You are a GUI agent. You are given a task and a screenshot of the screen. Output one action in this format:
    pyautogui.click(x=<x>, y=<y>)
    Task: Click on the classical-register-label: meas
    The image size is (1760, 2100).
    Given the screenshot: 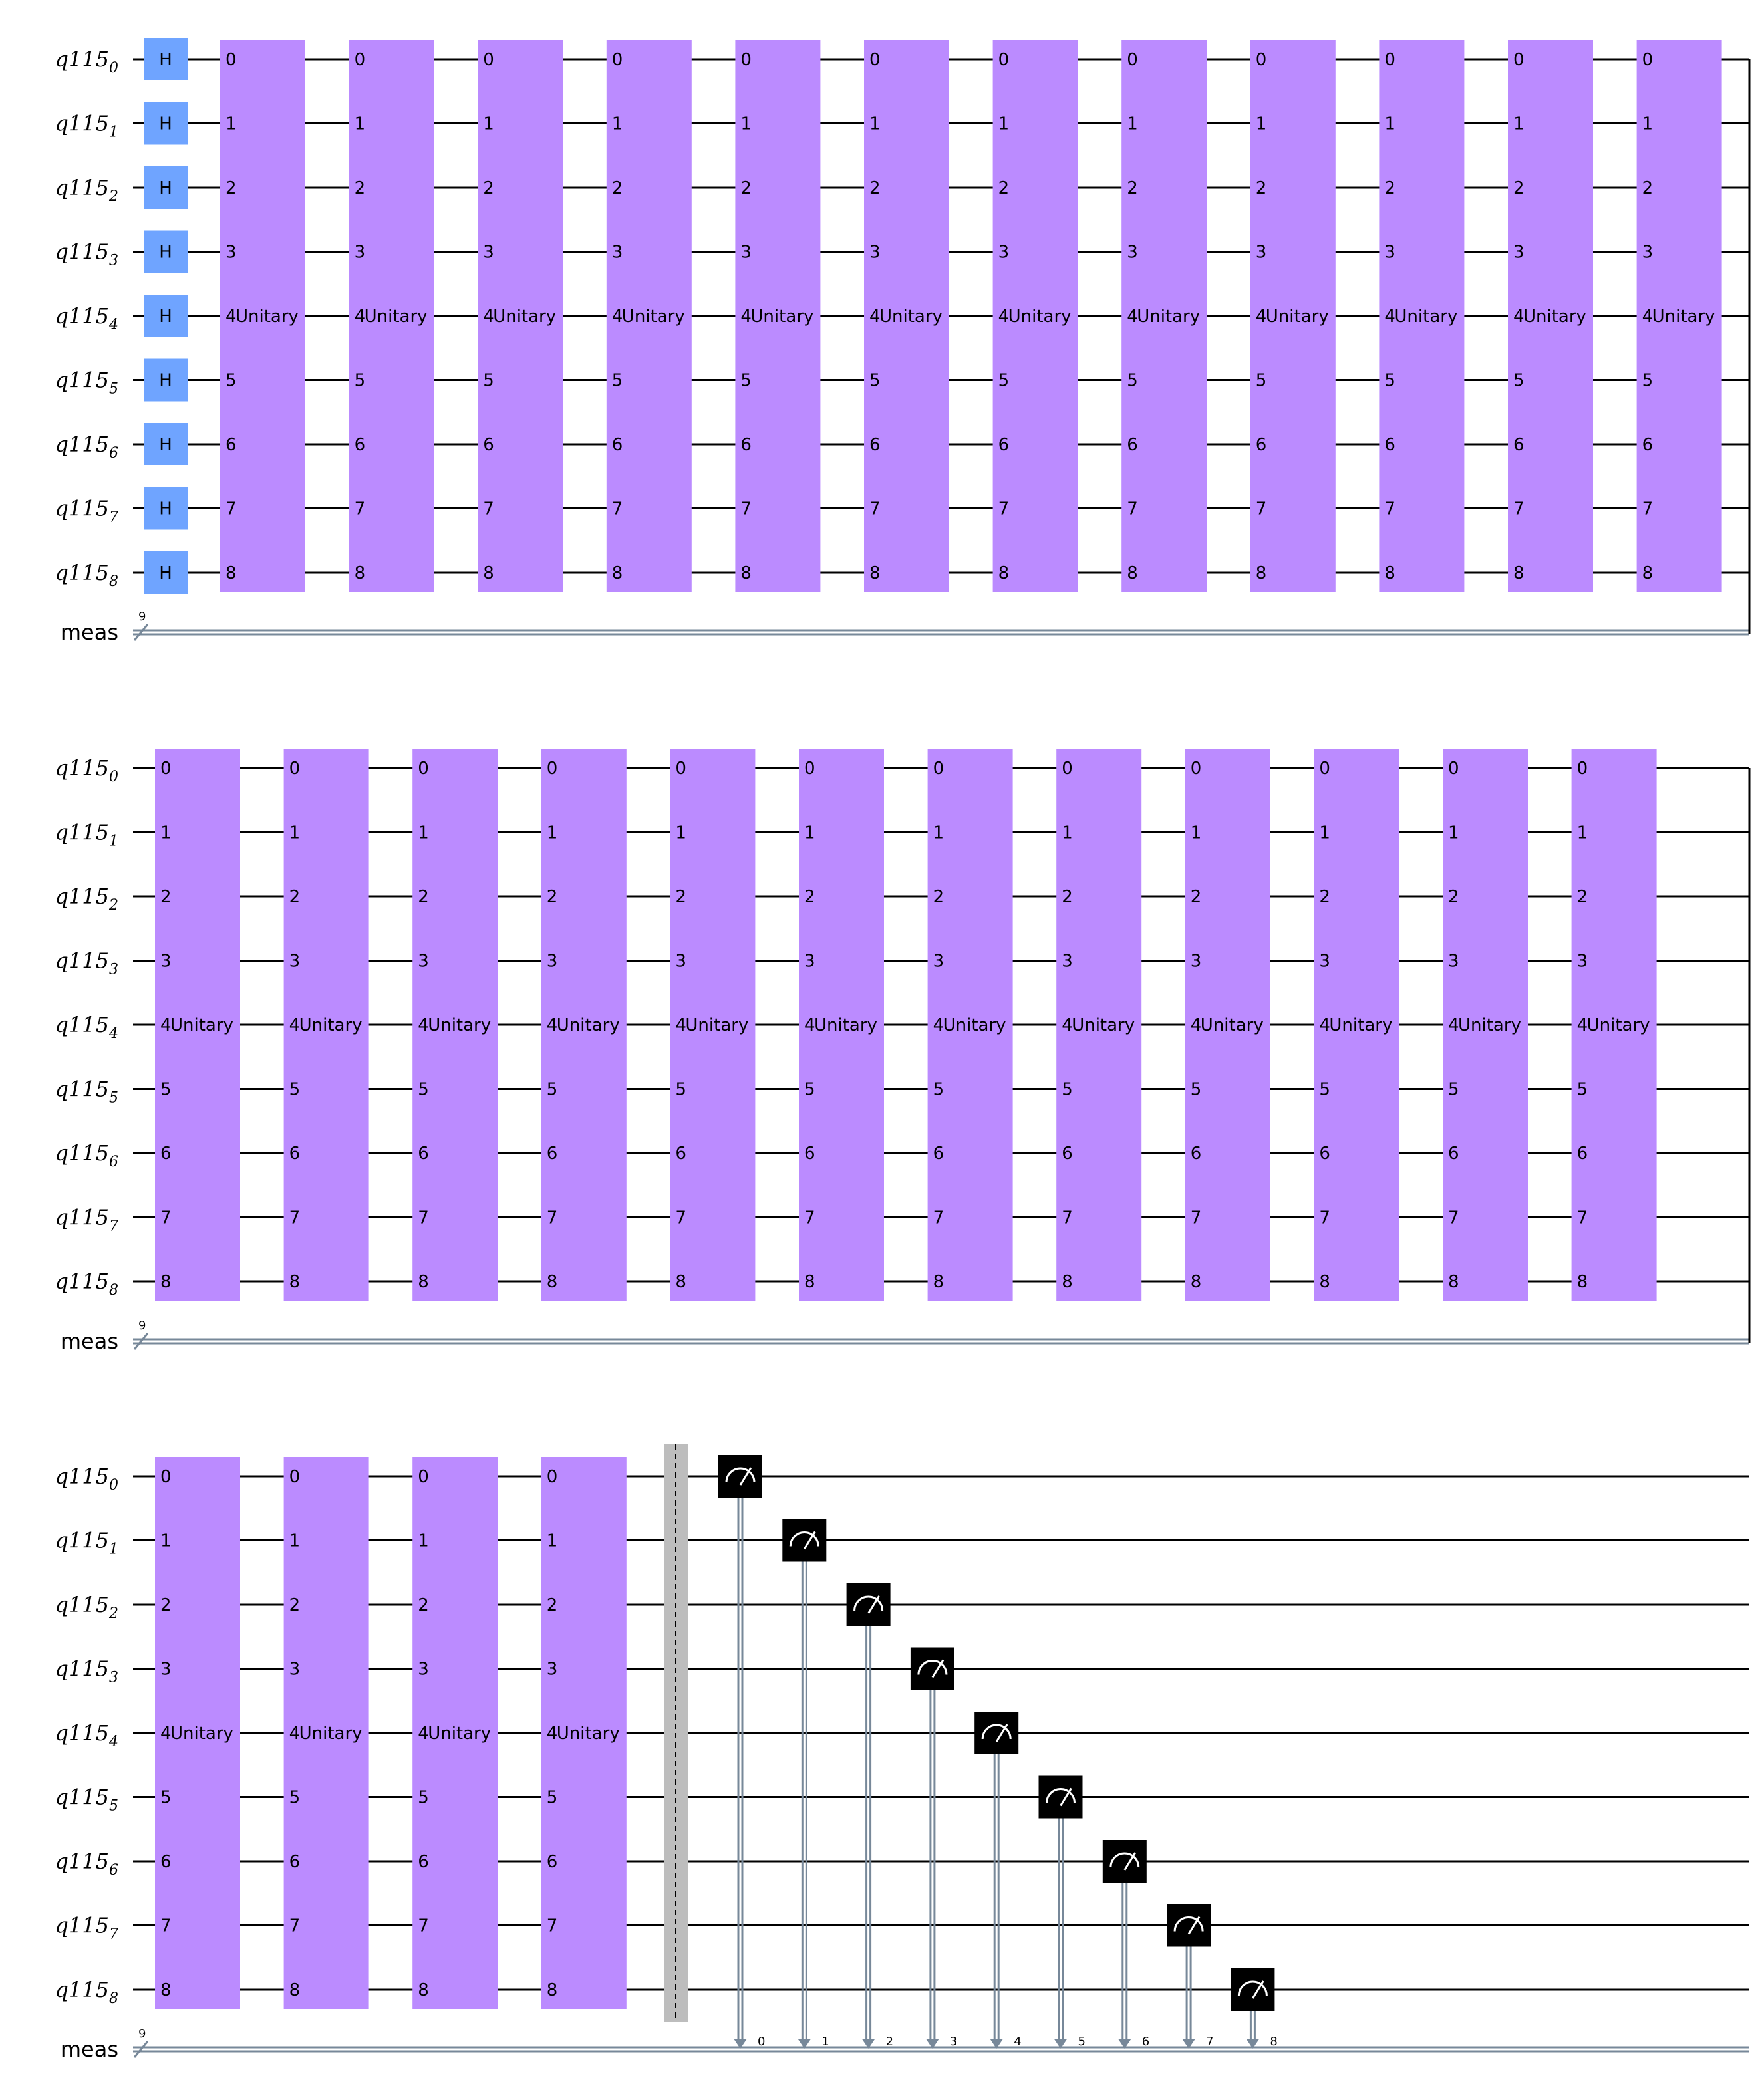 What is the action you would take?
    pyautogui.click(x=89, y=632)
    